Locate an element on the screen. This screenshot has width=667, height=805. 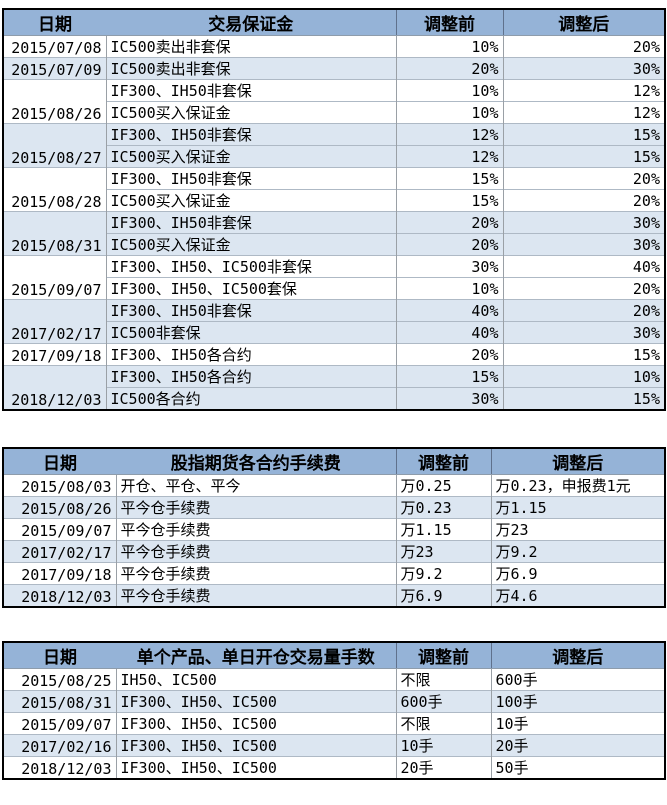
before-cell: 万1.15 is located at coordinates (443, 529).